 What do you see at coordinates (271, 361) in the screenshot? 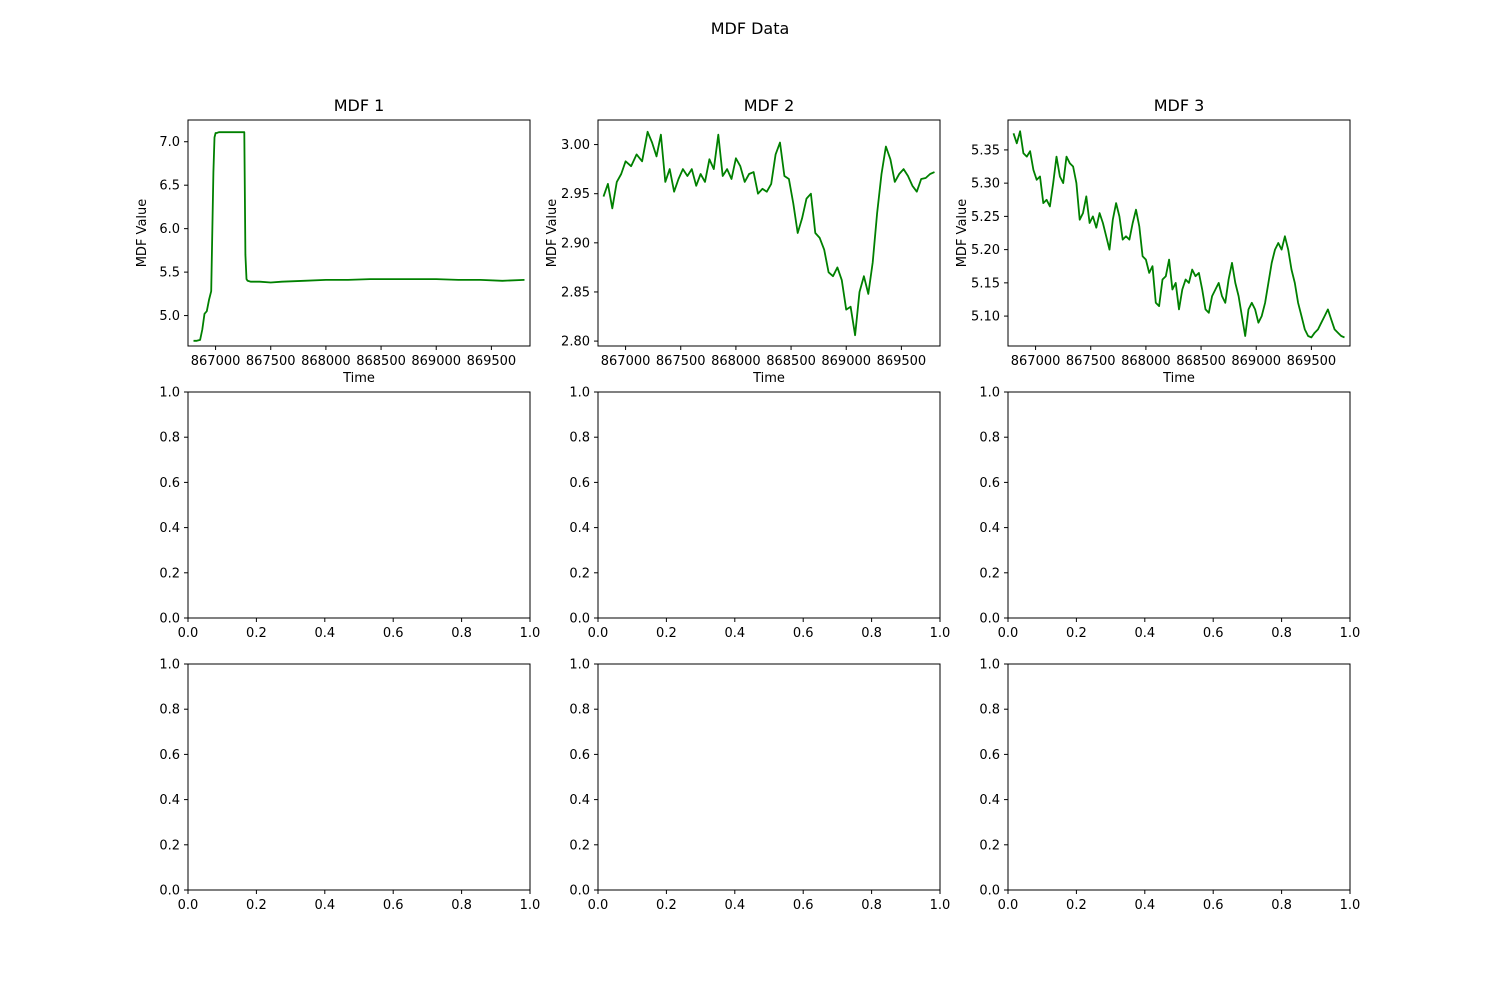
I see `x-tick-label: 867500` at bounding box center [271, 361].